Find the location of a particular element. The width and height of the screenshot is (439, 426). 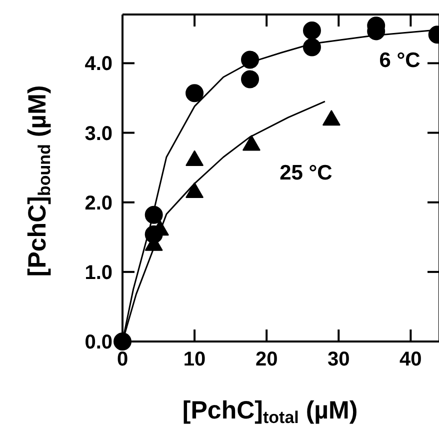

series-label: 25 °C is located at coordinates (306, 172).